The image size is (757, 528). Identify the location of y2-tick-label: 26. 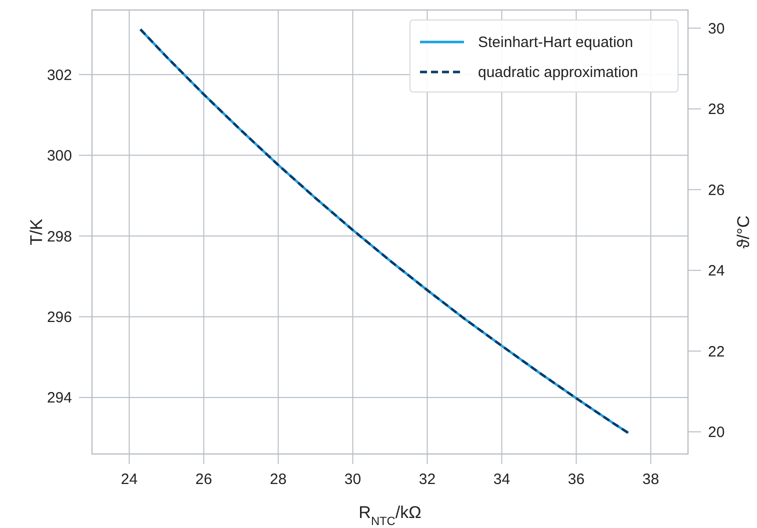
(716, 190).